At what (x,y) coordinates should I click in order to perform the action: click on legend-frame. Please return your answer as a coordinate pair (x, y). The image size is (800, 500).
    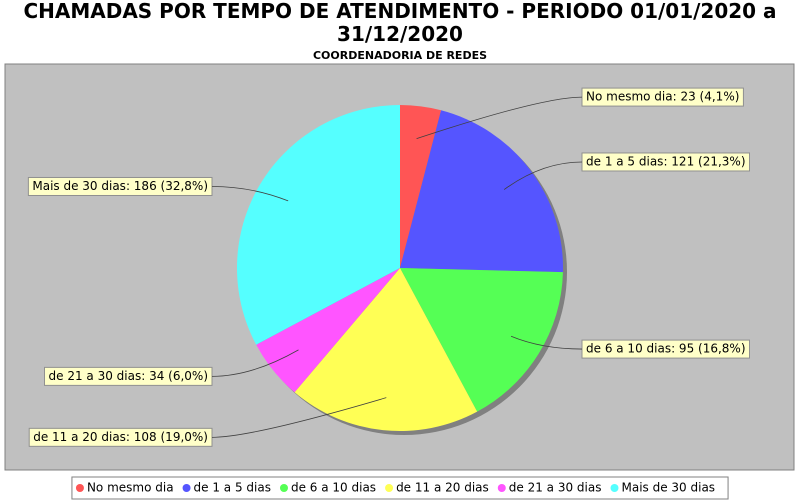
    Looking at the image, I should click on (400, 488).